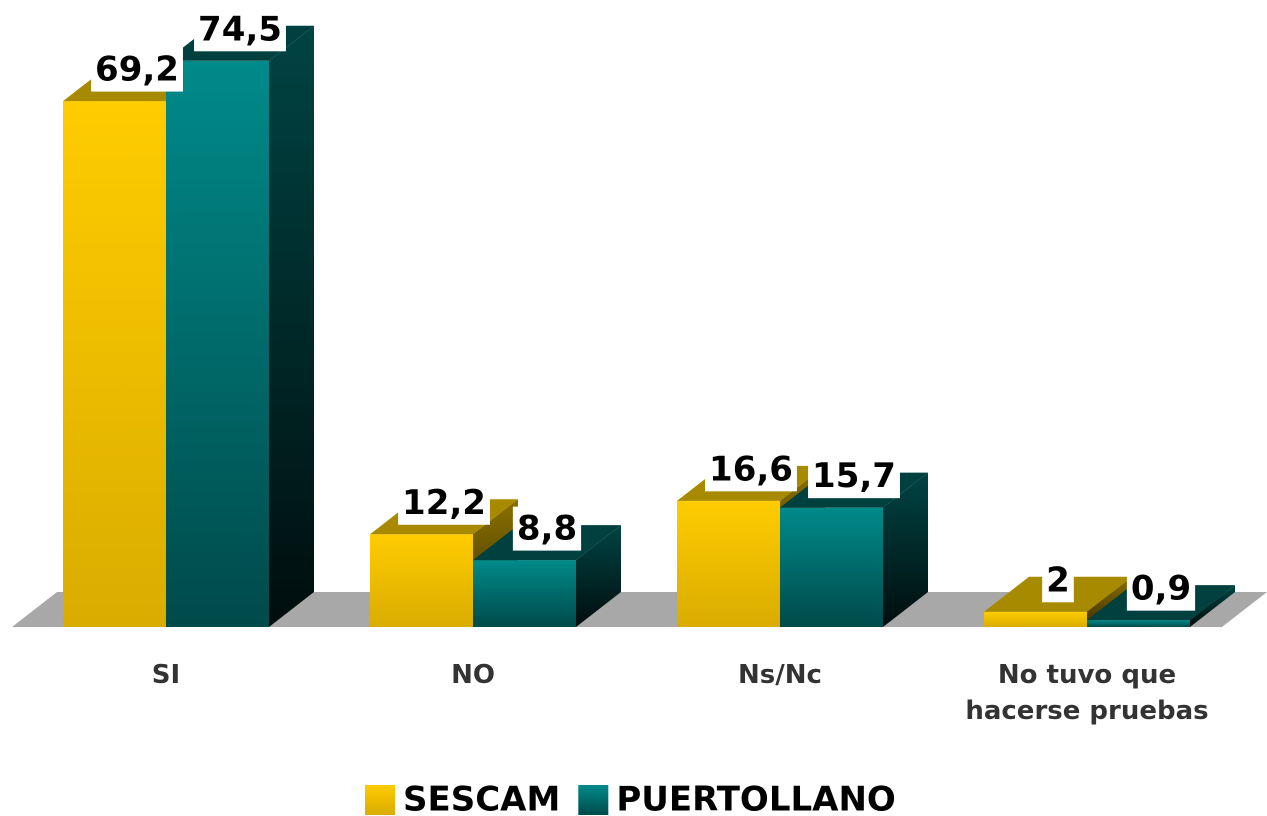 The image size is (1267, 816). I want to click on value-label: 74,5, so click(240, 29).